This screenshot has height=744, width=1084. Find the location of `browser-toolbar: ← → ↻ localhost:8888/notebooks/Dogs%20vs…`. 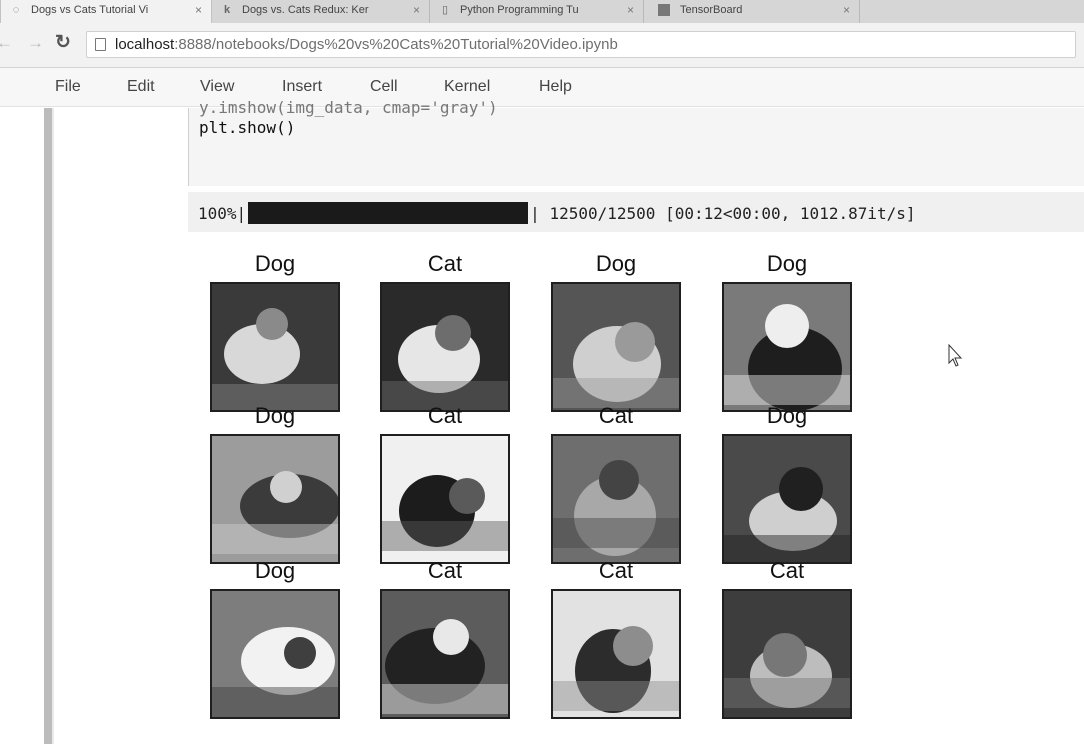

browser-toolbar: ← → ↻ localhost:8888/notebooks/Dogs%20vs… is located at coordinates (542, 45).